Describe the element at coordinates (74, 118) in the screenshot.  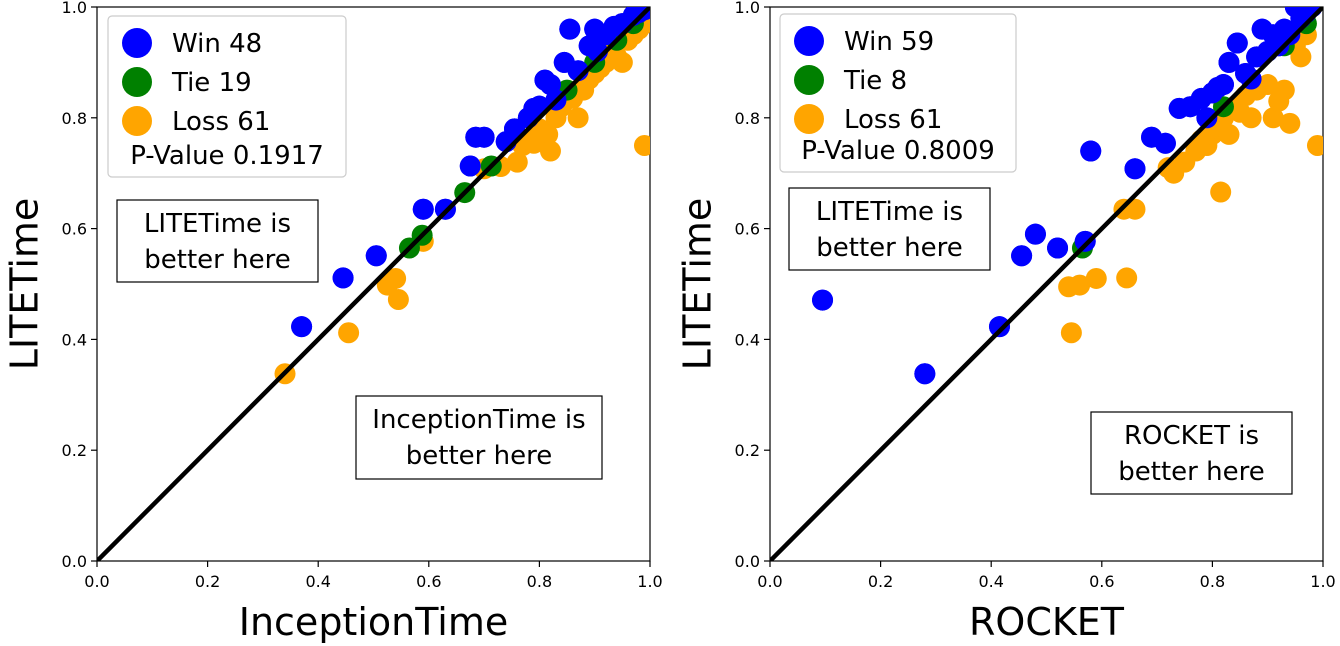
I see `y-tick-label: 0.8` at that location.